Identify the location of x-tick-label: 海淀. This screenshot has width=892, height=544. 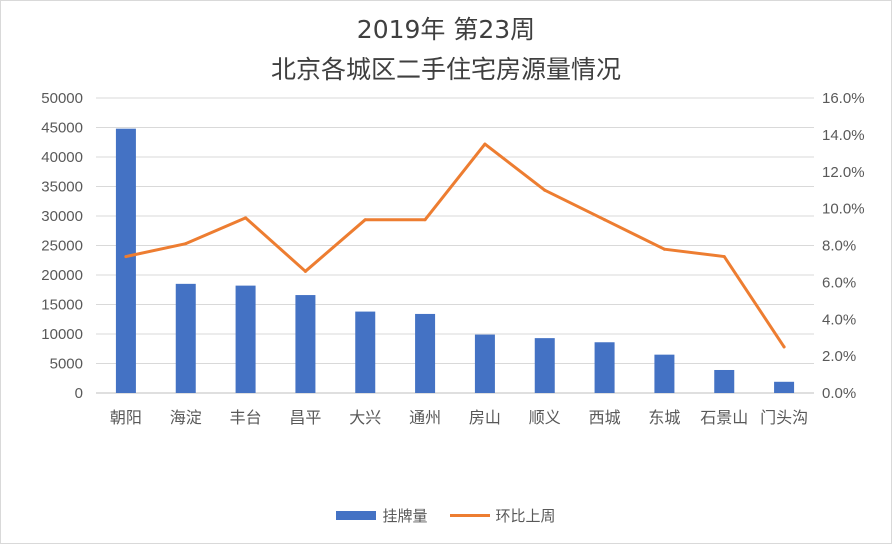
(186, 417).